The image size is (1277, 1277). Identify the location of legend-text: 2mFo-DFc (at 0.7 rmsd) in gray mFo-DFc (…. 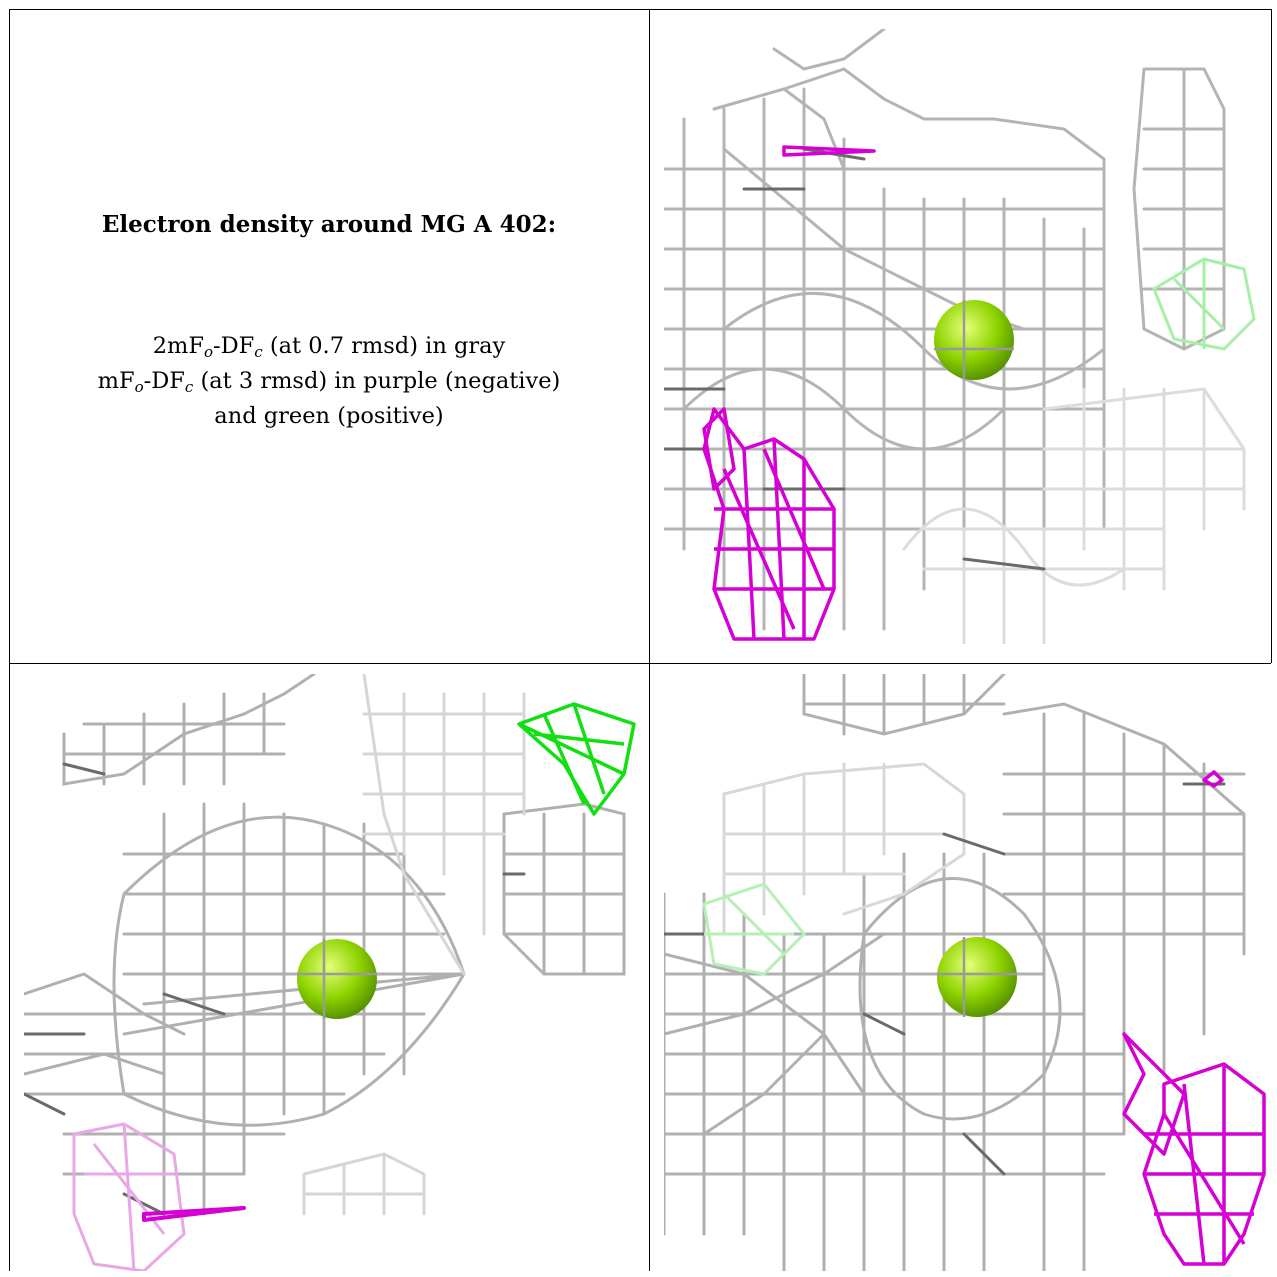
(329, 381).